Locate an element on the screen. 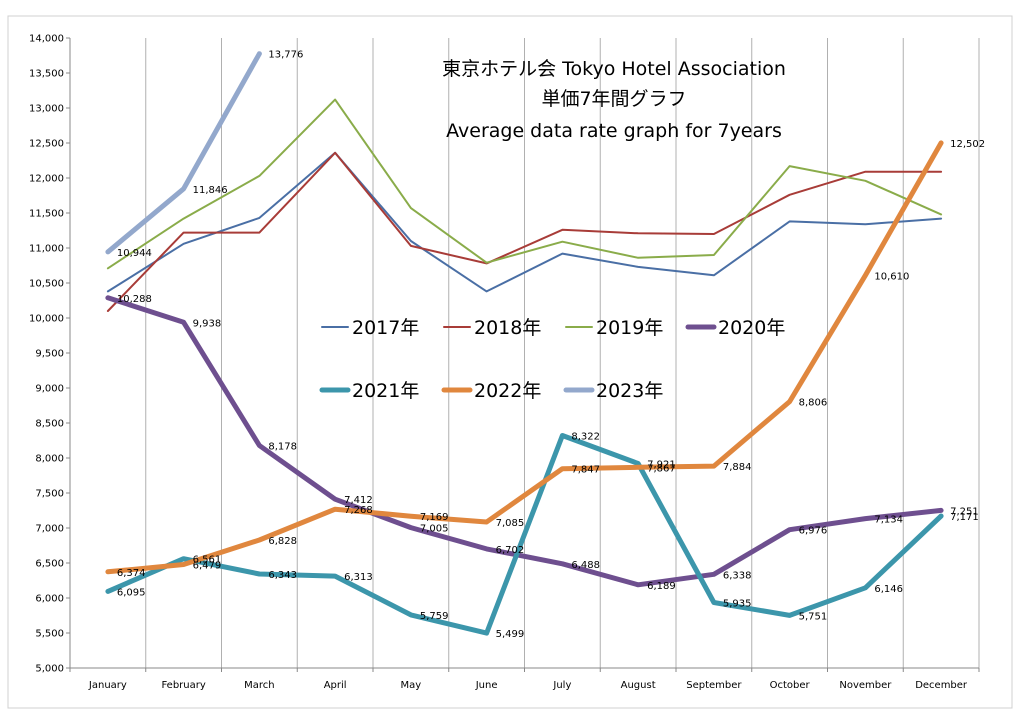 This screenshot has width=1024, height=724. legend-label-2020: 2020年 is located at coordinates (751, 328).